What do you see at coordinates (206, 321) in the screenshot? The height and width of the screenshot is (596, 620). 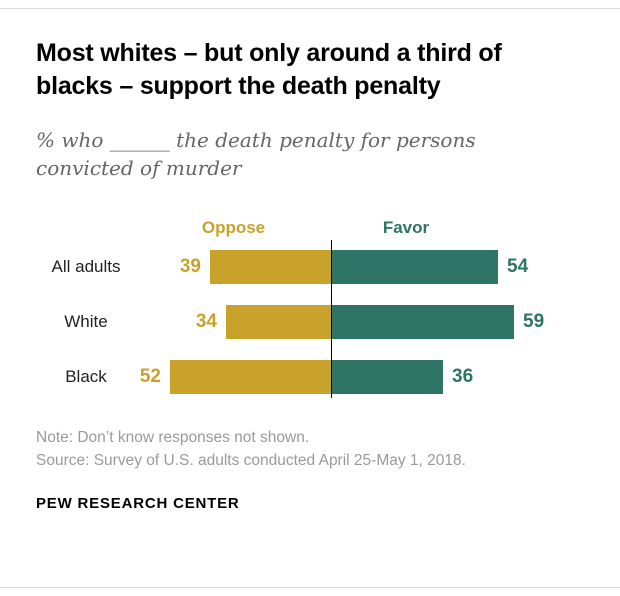 I see `oppose-value-label: 34` at bounding box center [206, 321].